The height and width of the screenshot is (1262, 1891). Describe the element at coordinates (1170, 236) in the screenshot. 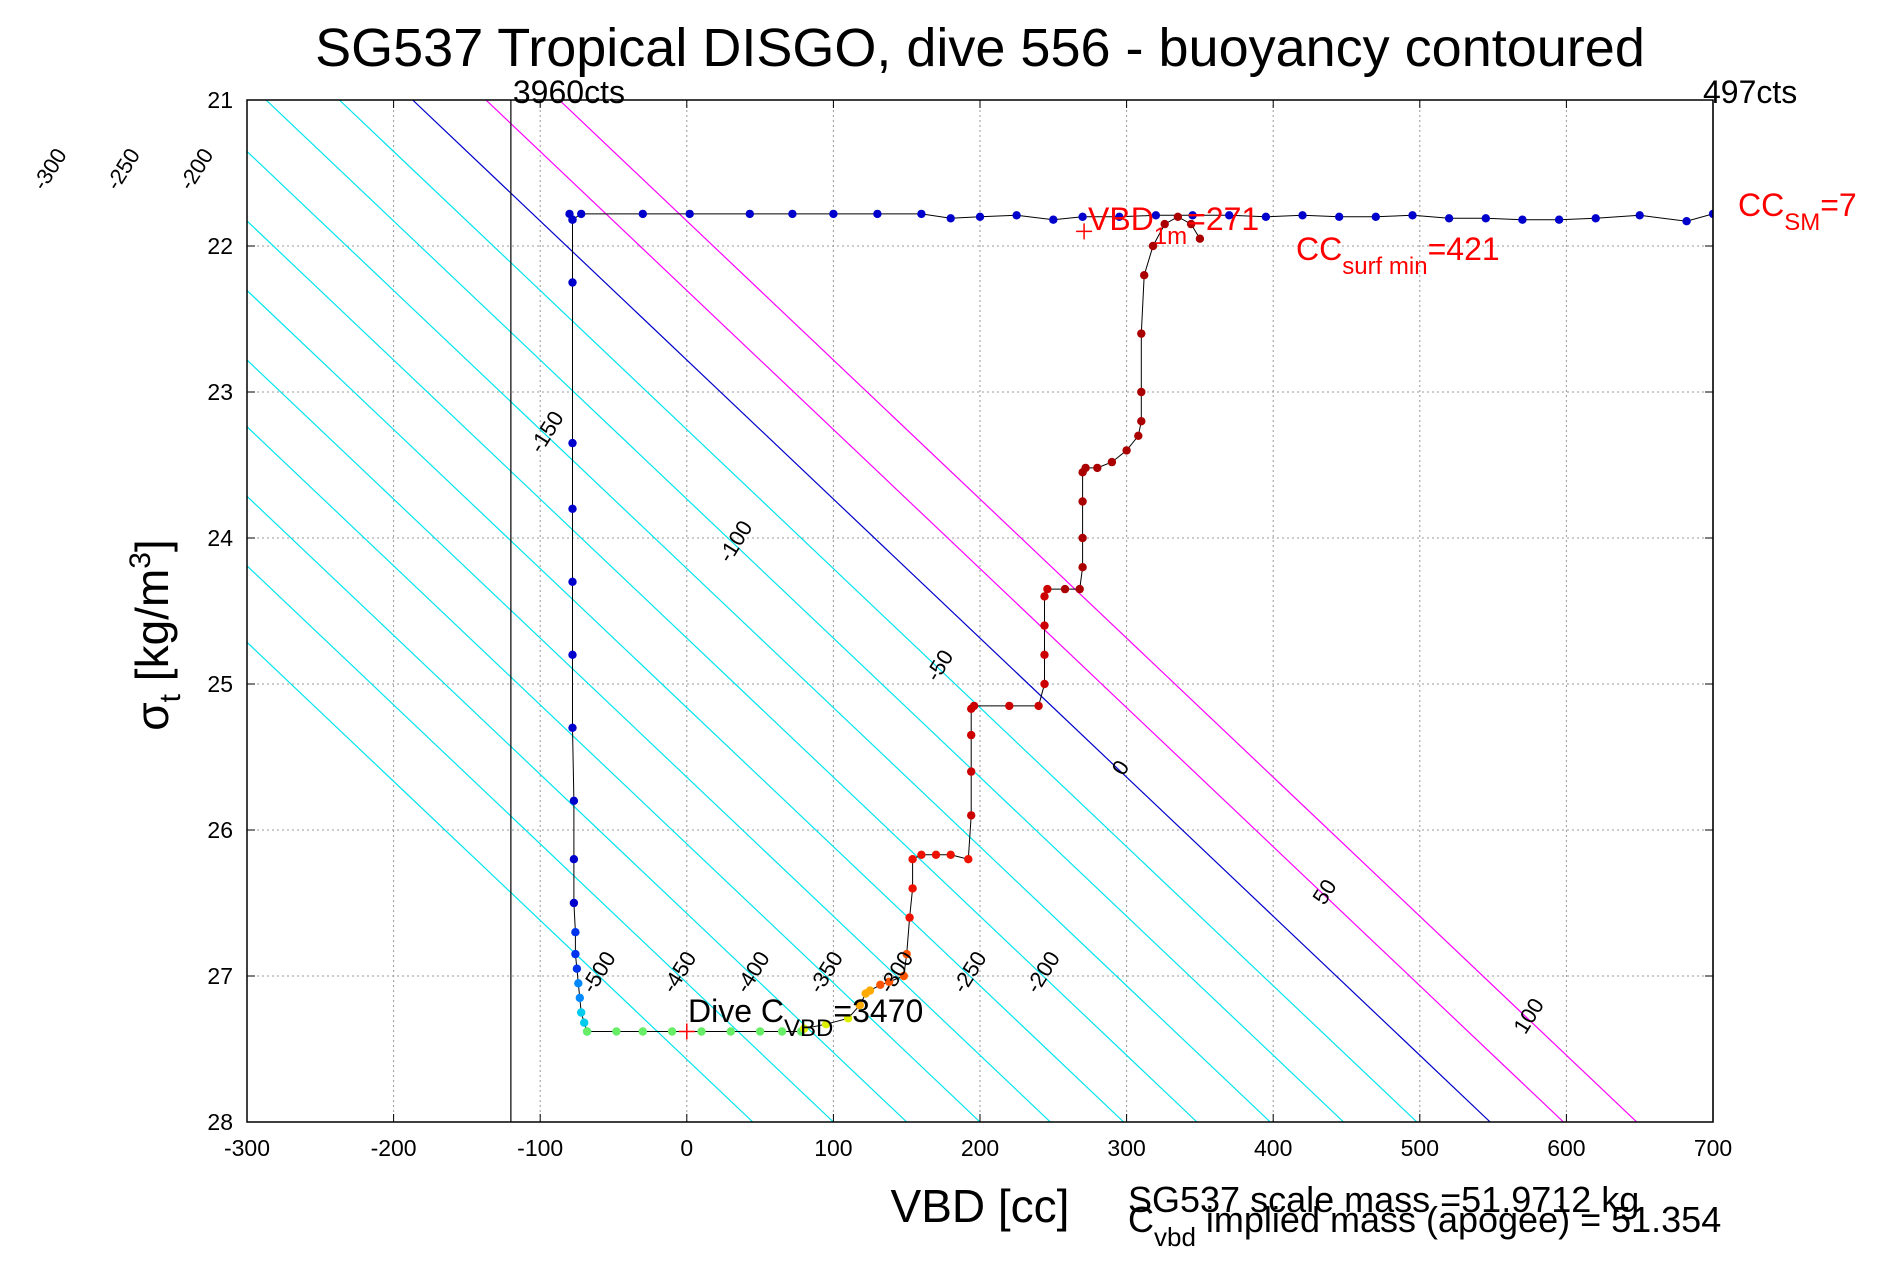

I see `vbd-1m-sub: 1m` at that location.